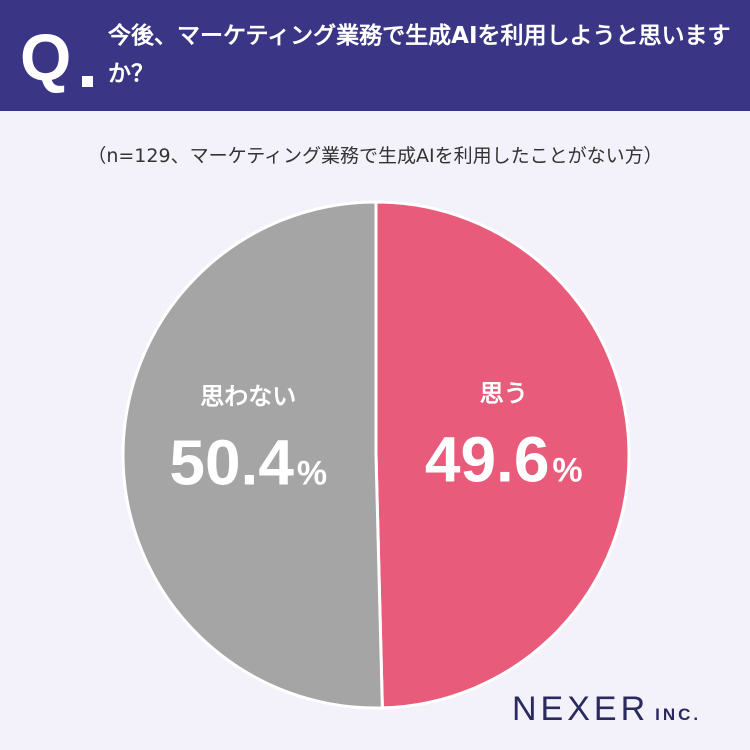 The image size is (750, 750). I want to click on brand-logo: NEXER INC., so click(606, 709).